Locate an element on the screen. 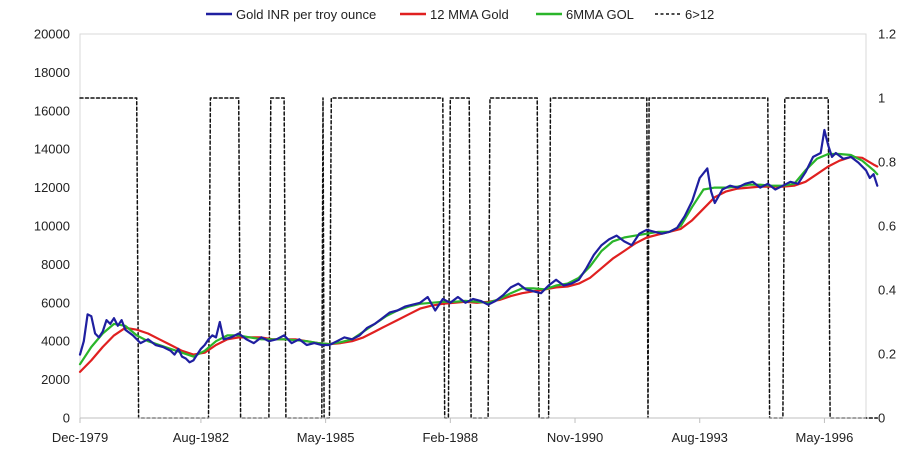 This screenshot has width=924, height=455. legend-label: 6>12 is located at coordinates (699, 14).